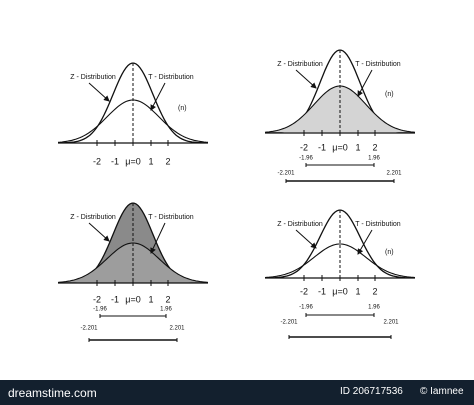  What do you see at coordinates (340, 261) in the screenshot?
I see `t-curve` at bounding box center [340, 261].